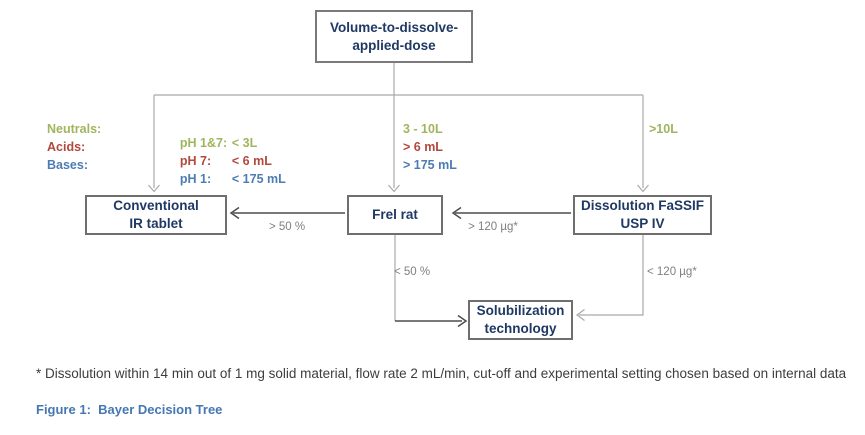  I want to click on box-conventional-line2: IR tablet, so click(156, 223).